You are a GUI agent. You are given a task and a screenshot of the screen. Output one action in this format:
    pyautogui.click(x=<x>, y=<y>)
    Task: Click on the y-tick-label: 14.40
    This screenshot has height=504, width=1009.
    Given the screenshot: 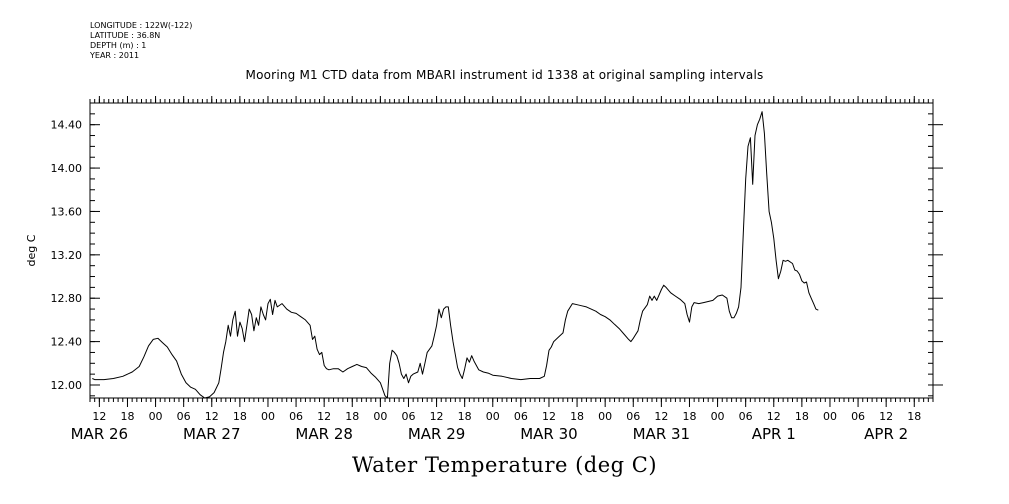 What is the action you would take?
    pyautogui.click(x=67, y=125)
    